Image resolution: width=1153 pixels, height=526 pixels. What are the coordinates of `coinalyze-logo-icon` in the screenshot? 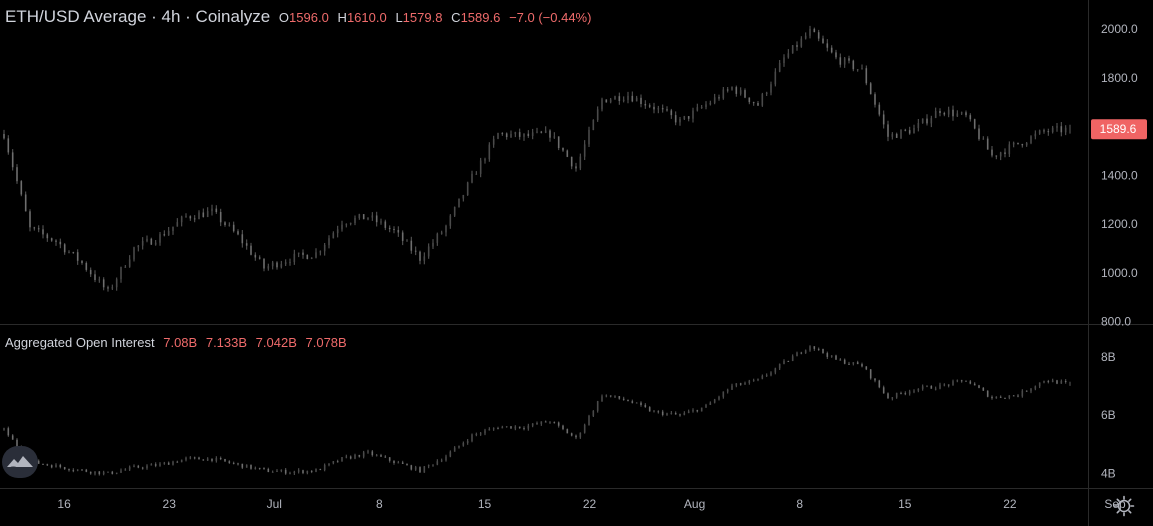 It's located at (20, 462).